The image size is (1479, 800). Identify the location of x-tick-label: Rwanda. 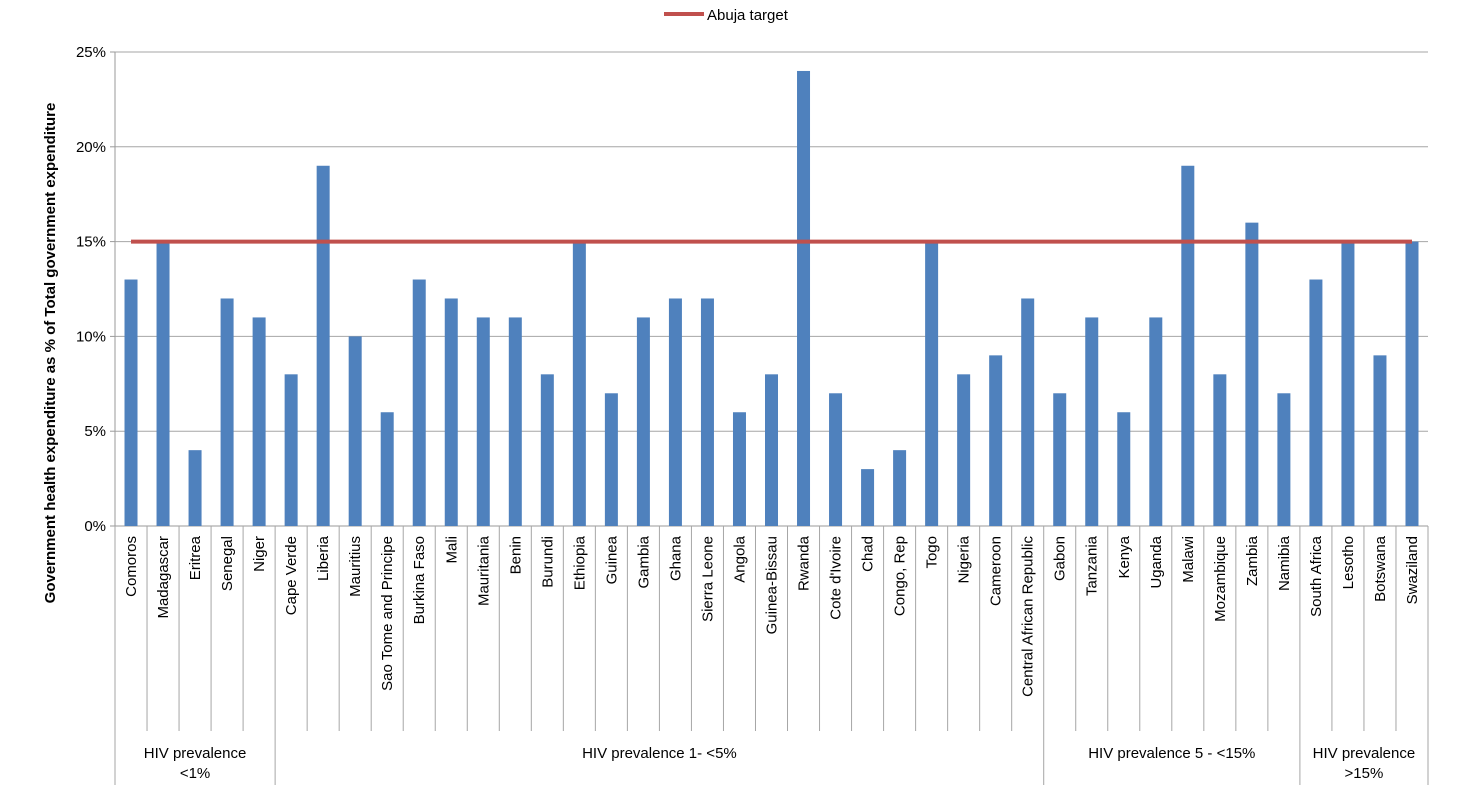
(804, 563).